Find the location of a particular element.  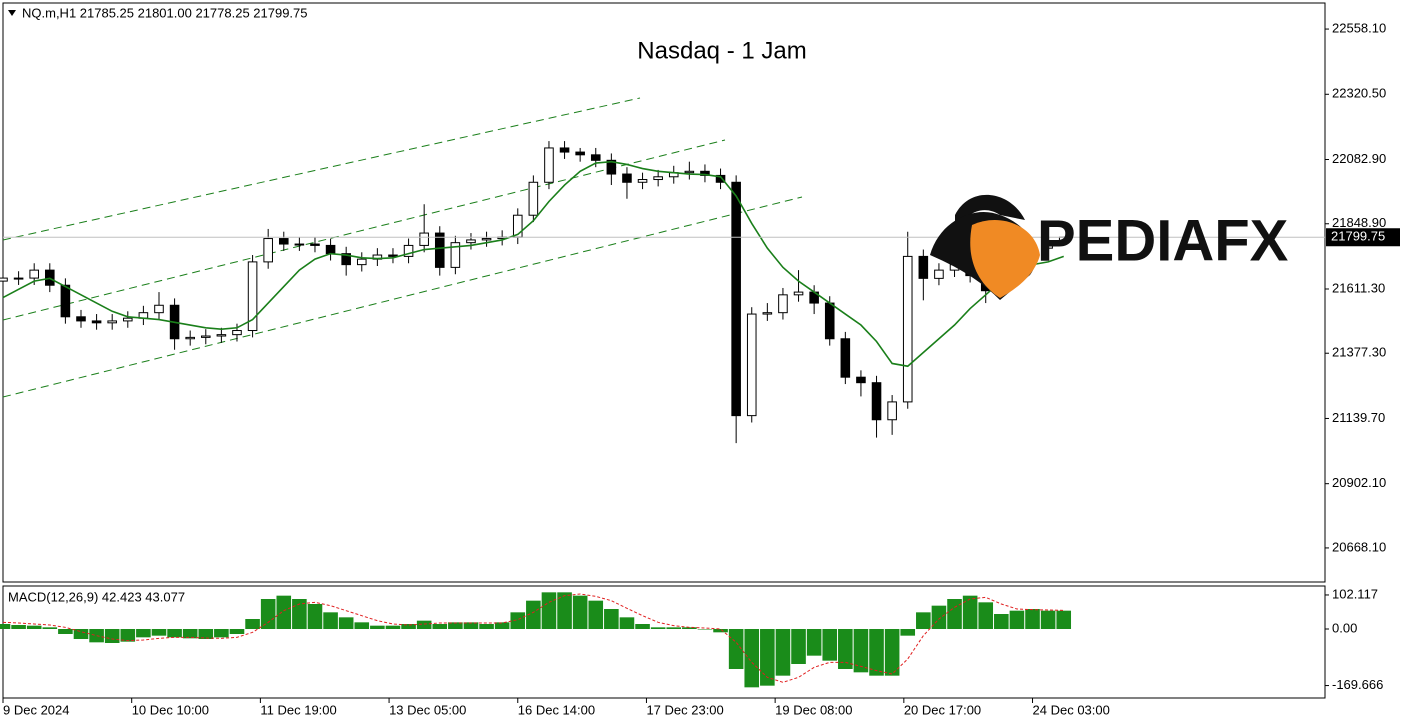

menu-arrow is located at coordinates (12, 13).